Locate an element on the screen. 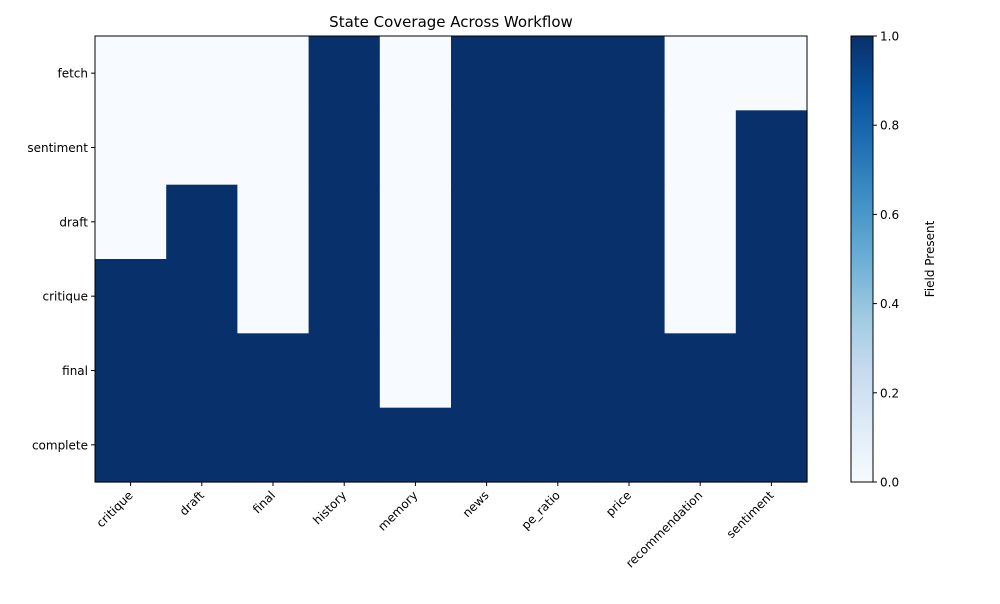 Image resolution: width=1000 pixels, height=604 pixels. x-tick-label: sentiment is located at coordinates (750, 514).